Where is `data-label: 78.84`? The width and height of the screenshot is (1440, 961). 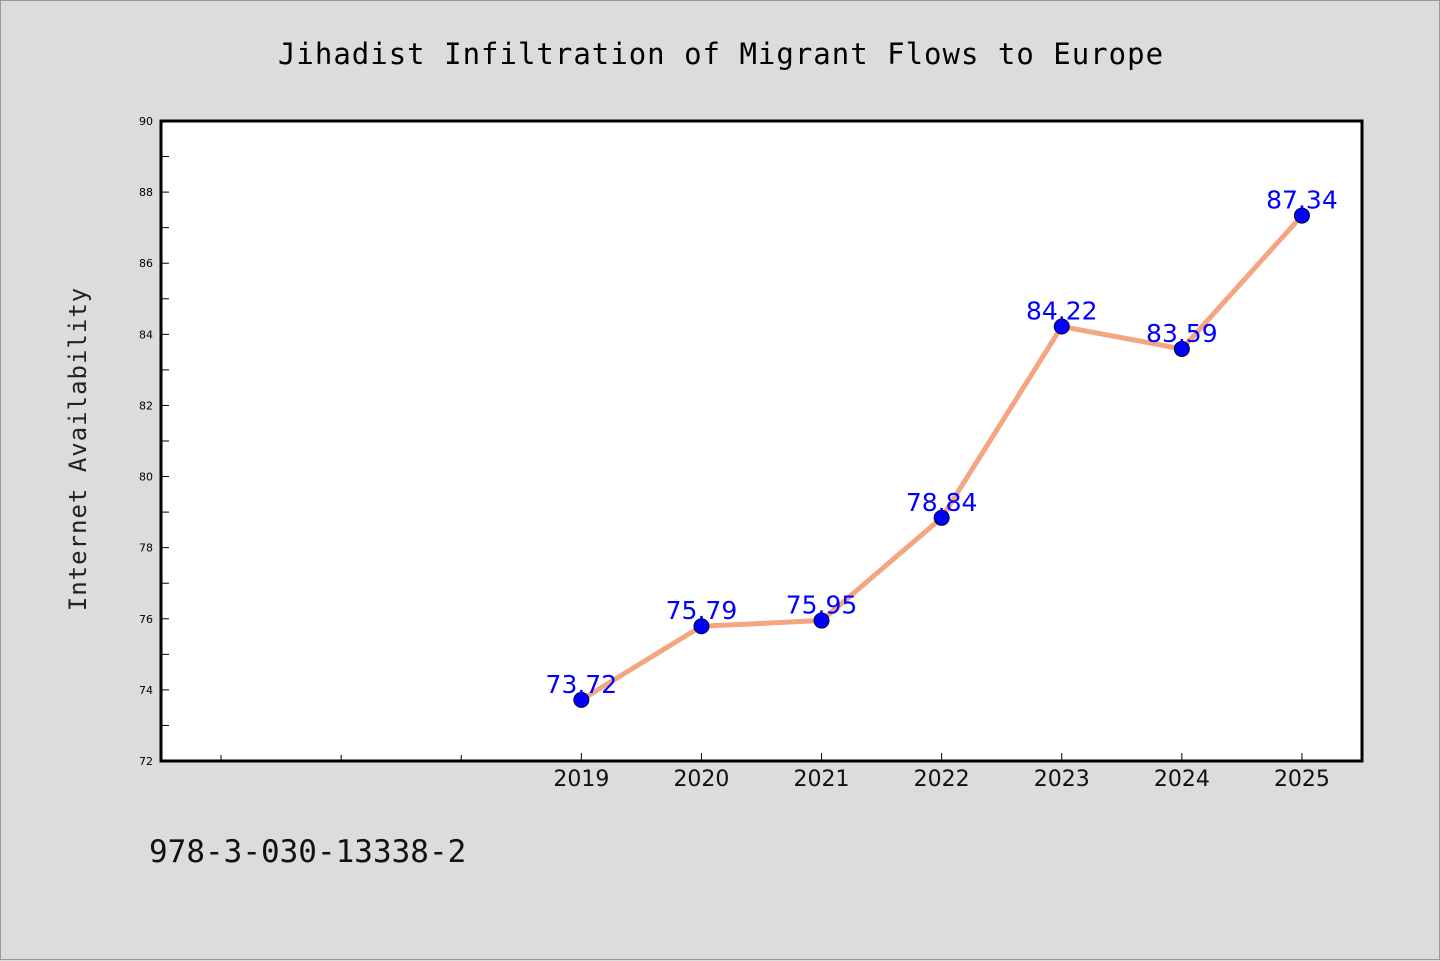 data-label: 78.84 is located at coordinates (942, 502).